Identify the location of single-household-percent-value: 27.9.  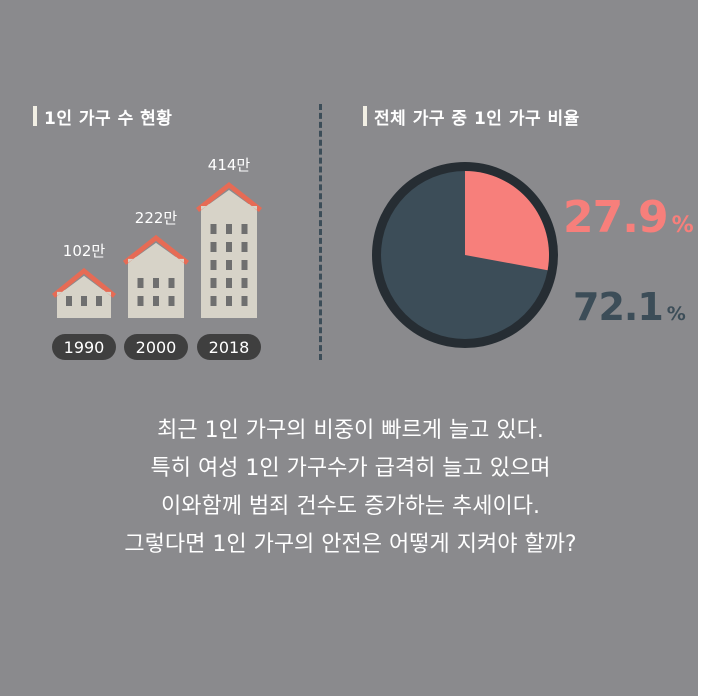
(616, 217).